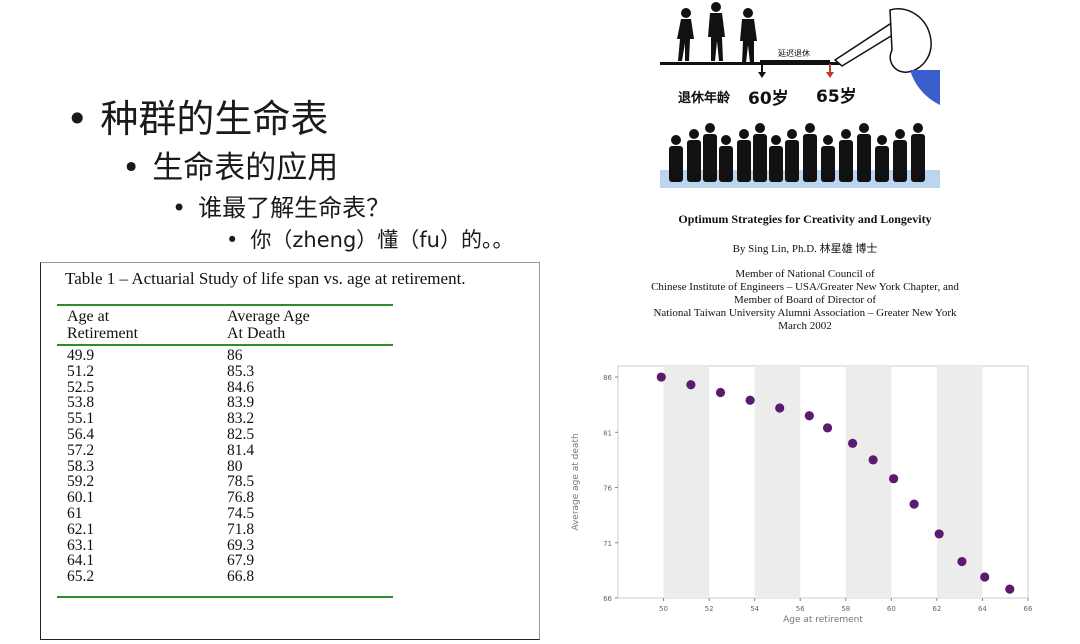 Image resolution: width=1080 pixels, height=644 pixels. What do you see at coordinates (241, 387) in the screenshot?
I see `cell-average-age-at-death: 84.6` at bounding box center [241, 387].